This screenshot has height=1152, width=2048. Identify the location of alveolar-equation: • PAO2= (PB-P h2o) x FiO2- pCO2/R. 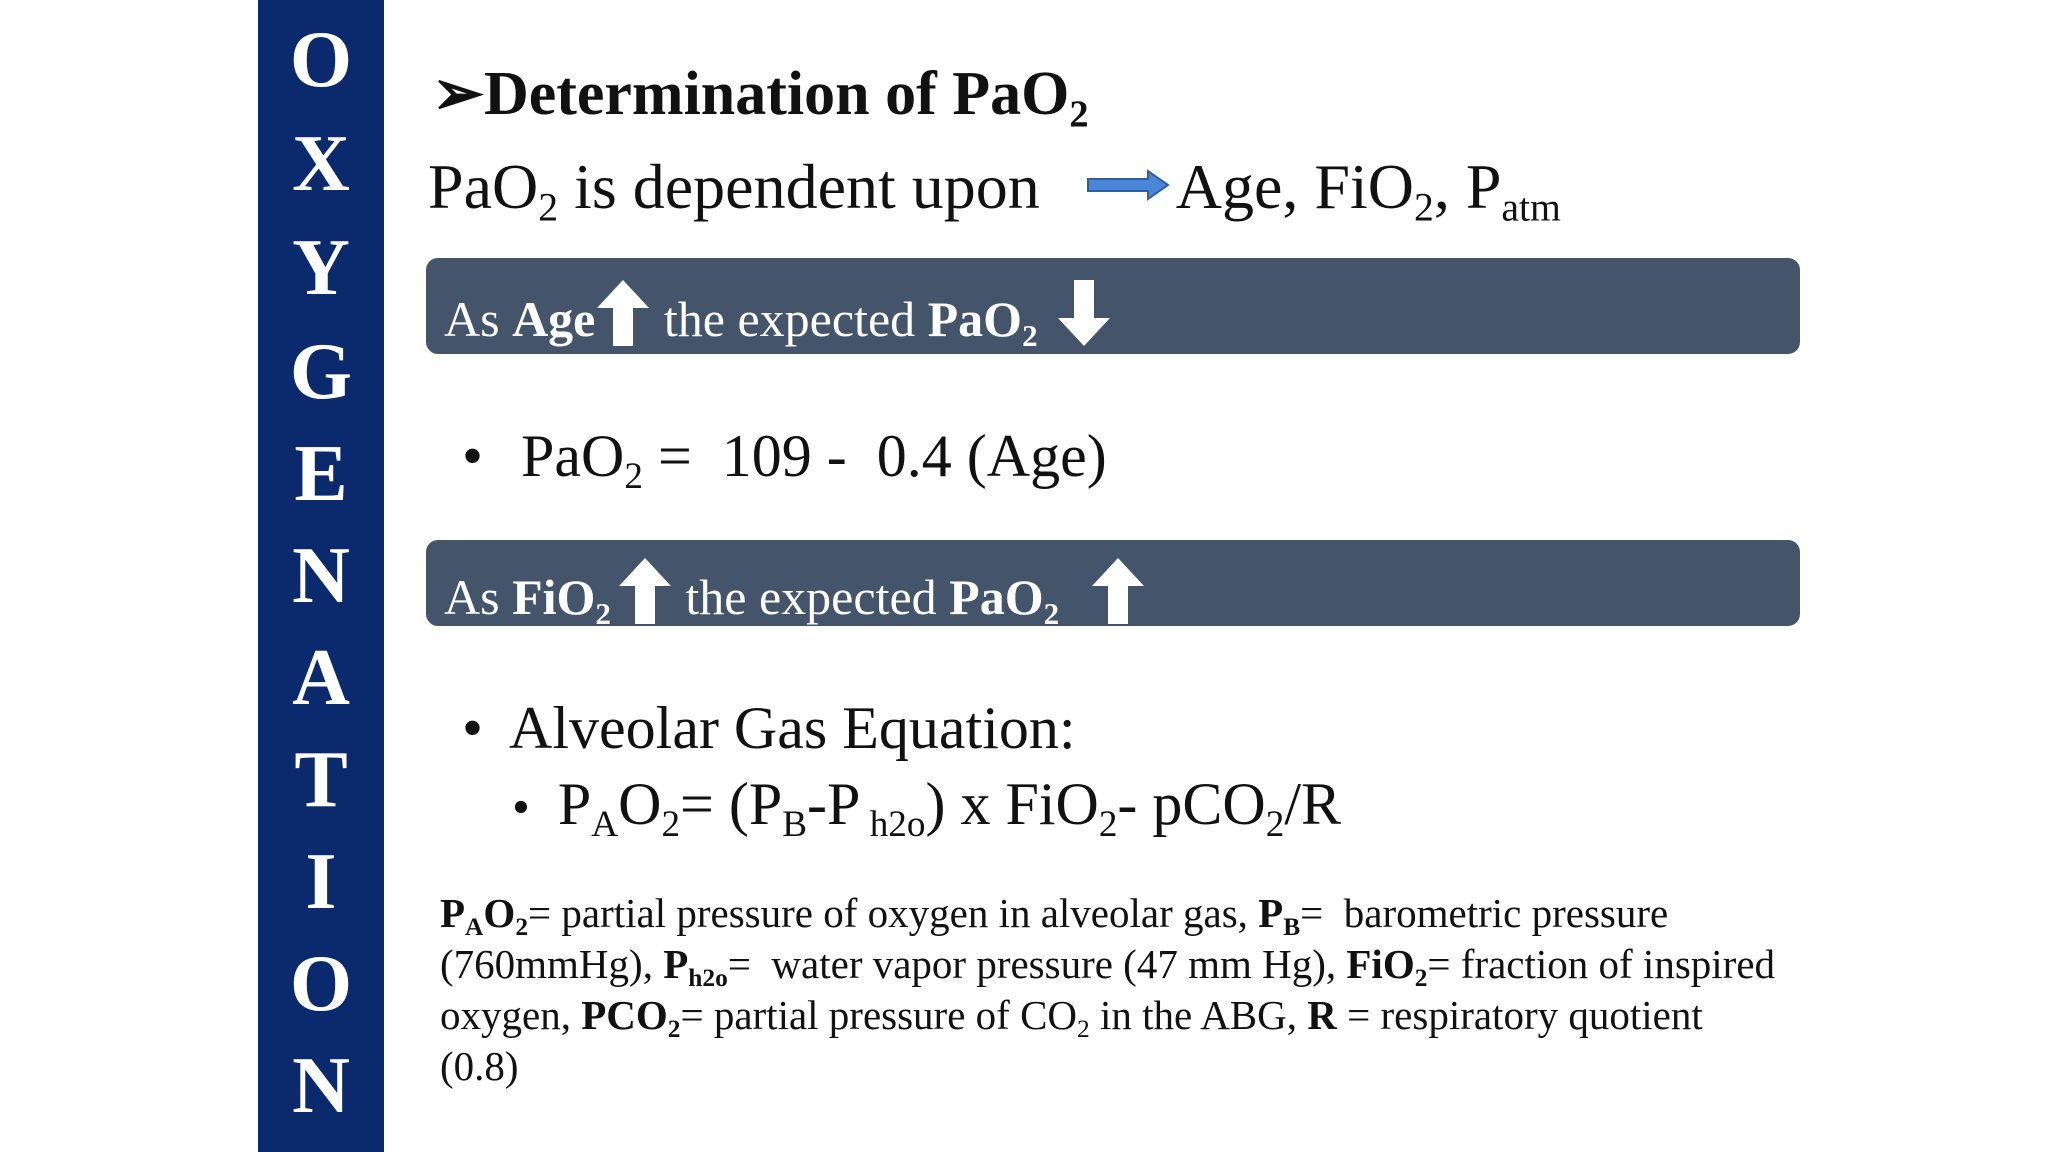
(927, 806).